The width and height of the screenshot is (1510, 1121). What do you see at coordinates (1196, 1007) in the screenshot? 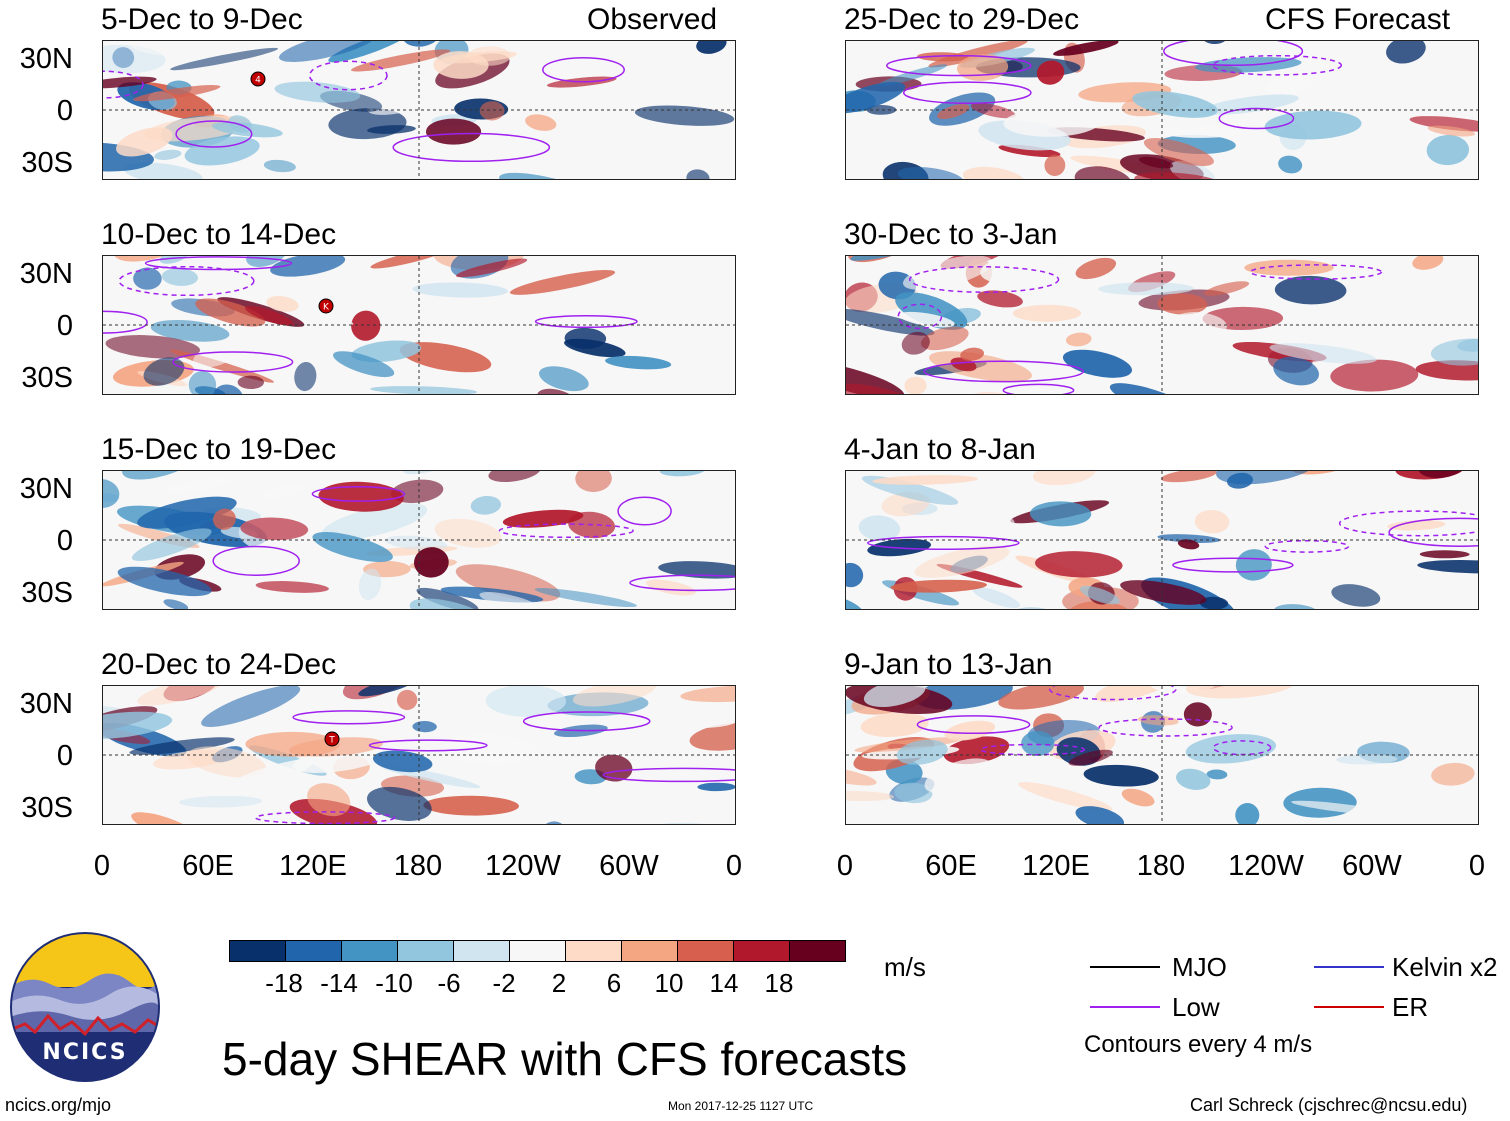
I see `legend-low: Low` at bounding box center [1196, 1007].